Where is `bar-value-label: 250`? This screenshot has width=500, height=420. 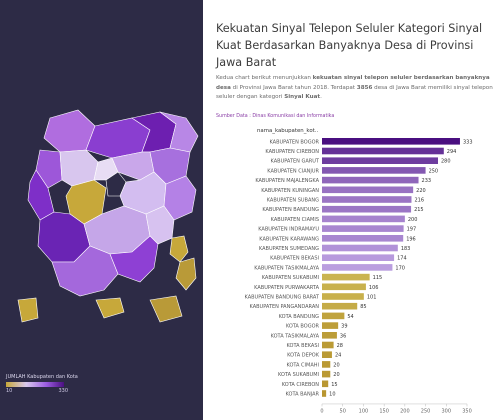
bar-value-label: 250 is located at coordinates (434, 171).